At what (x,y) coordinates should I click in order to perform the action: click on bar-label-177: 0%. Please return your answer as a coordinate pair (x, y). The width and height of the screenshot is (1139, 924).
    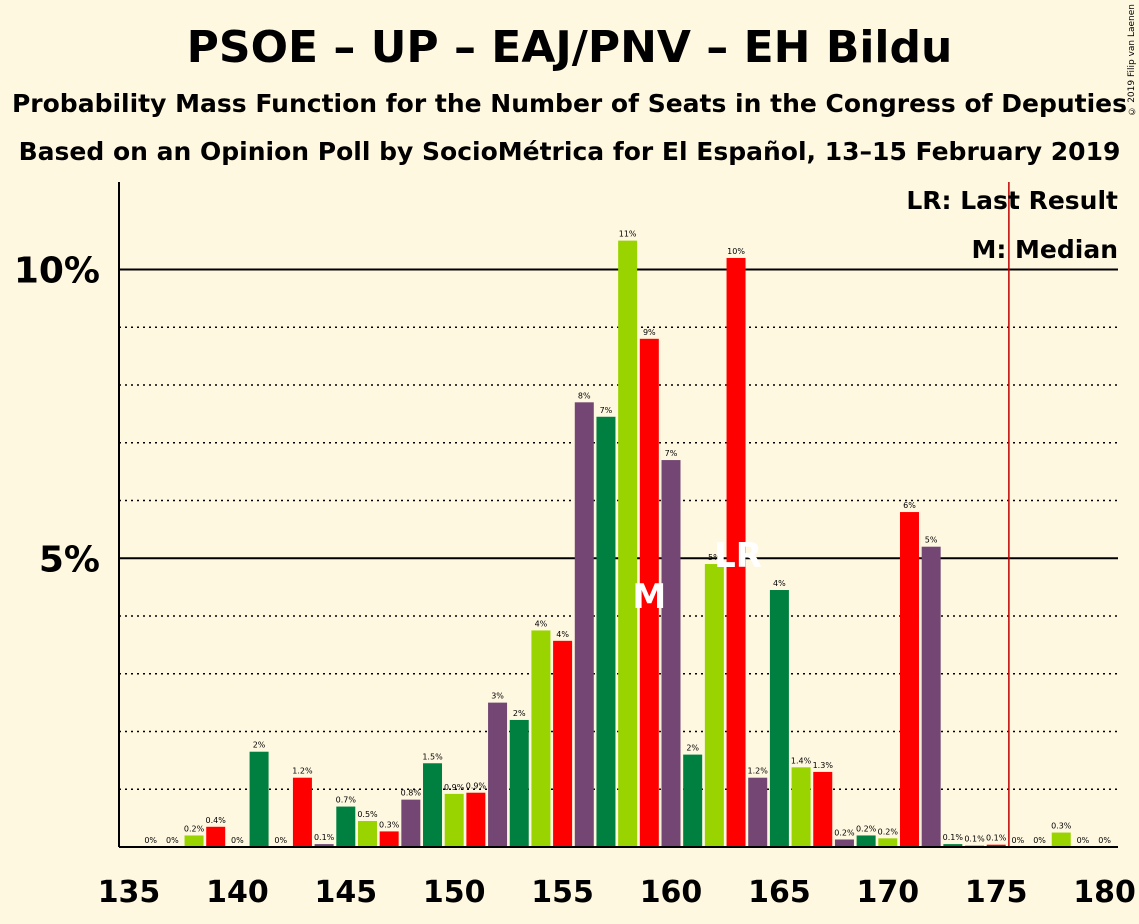
    Looking at the image, I should click on (1039, 840).